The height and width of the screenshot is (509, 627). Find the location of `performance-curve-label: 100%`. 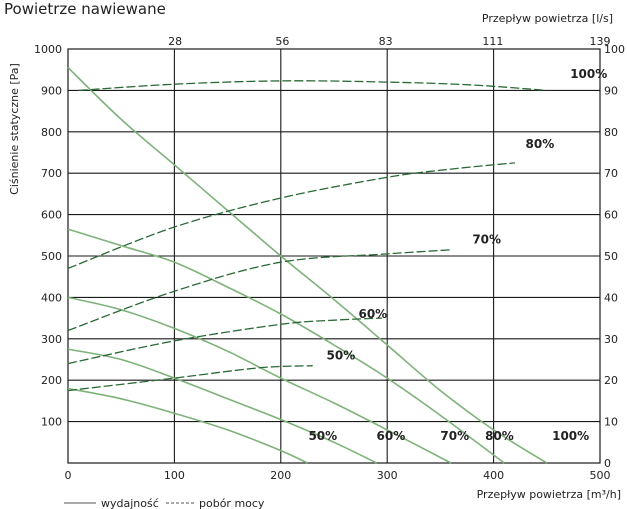

performance-curve-label: 100% is located at coordinates (570, 436).